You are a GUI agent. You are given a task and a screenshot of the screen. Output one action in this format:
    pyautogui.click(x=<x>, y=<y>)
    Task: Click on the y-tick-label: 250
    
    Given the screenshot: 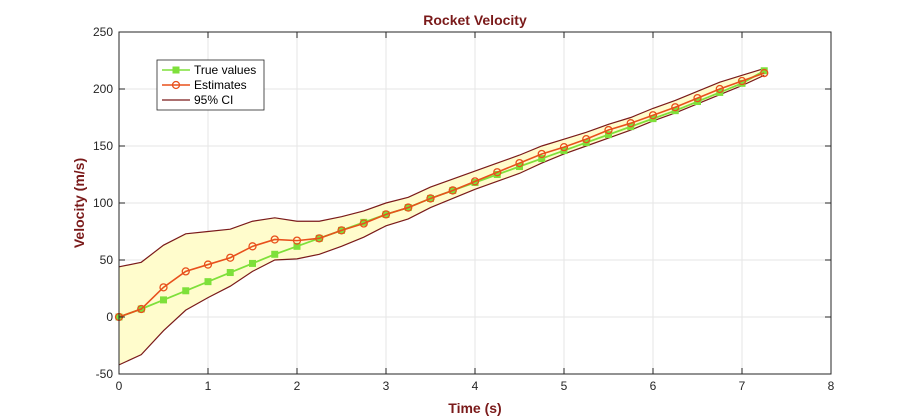 What is the action you would take?
    pyautogui.click(x=103, y=32)
    